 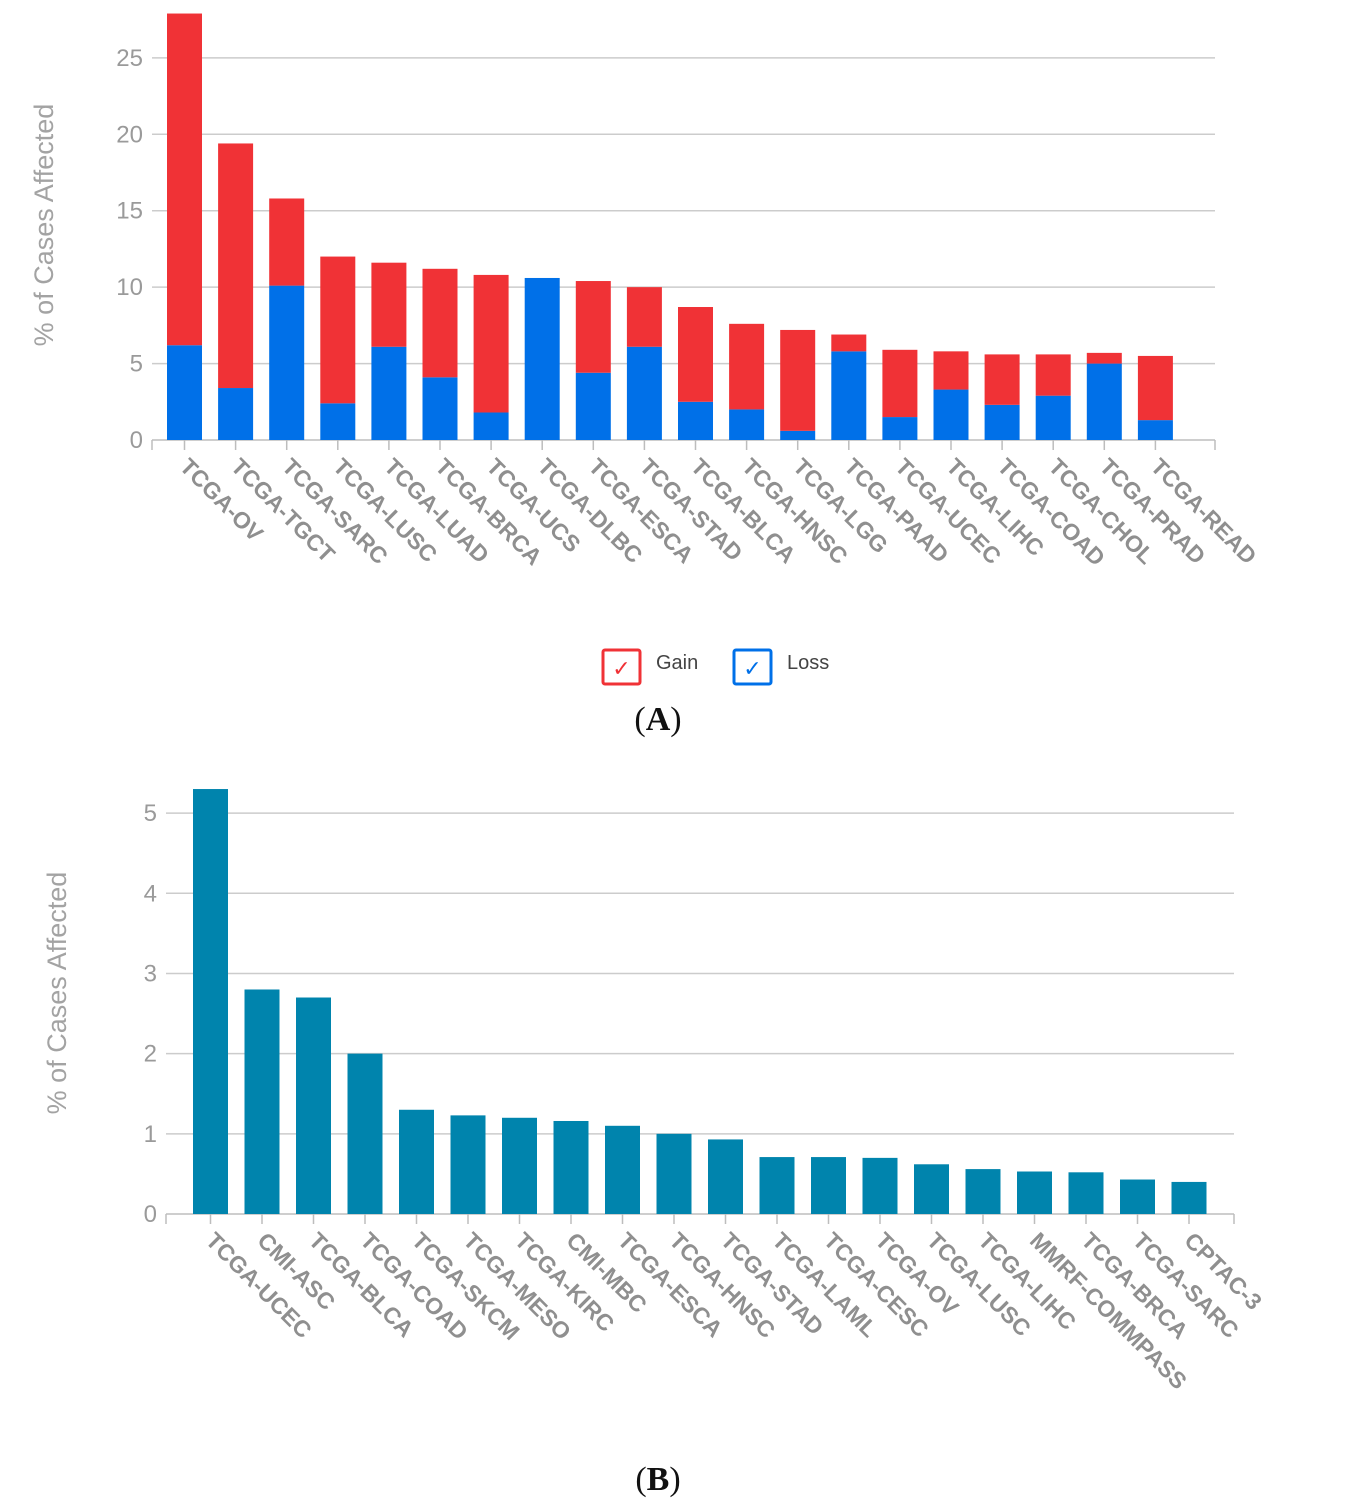 I want to click on bar-tcga-ov, so click(x=880, y=1185).